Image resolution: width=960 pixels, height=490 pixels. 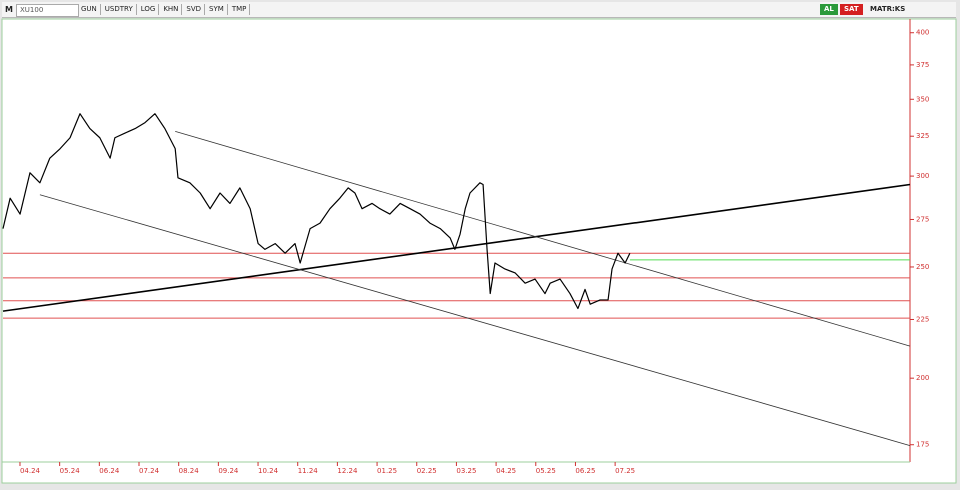 What do you see at coordinates (851, 9) in the screenshot?
I see `sell-button: SAT` at bounding box center [851, 9].